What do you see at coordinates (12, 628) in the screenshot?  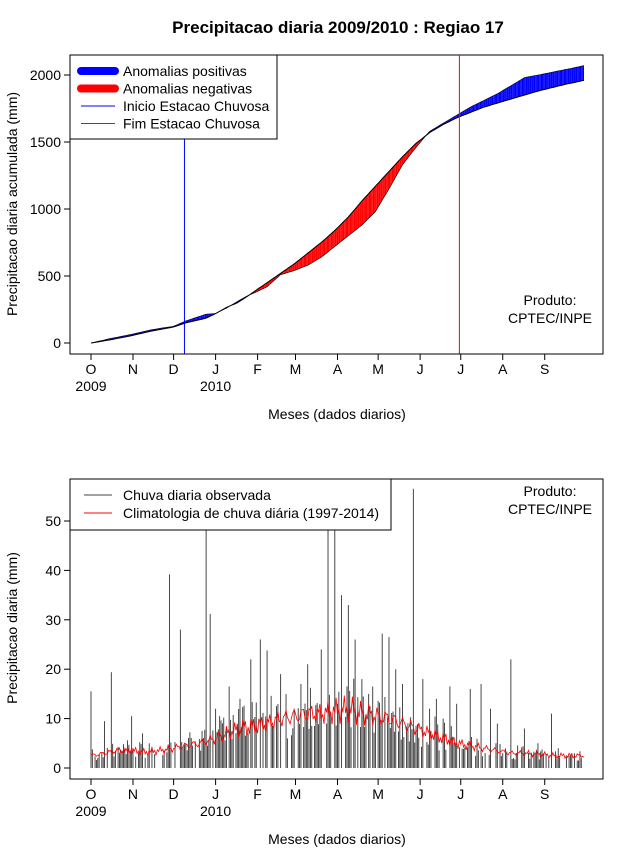 I see `chart-2-y-axis-label: Precipitacao diaria (mm)` at bounding box center [12, 628].